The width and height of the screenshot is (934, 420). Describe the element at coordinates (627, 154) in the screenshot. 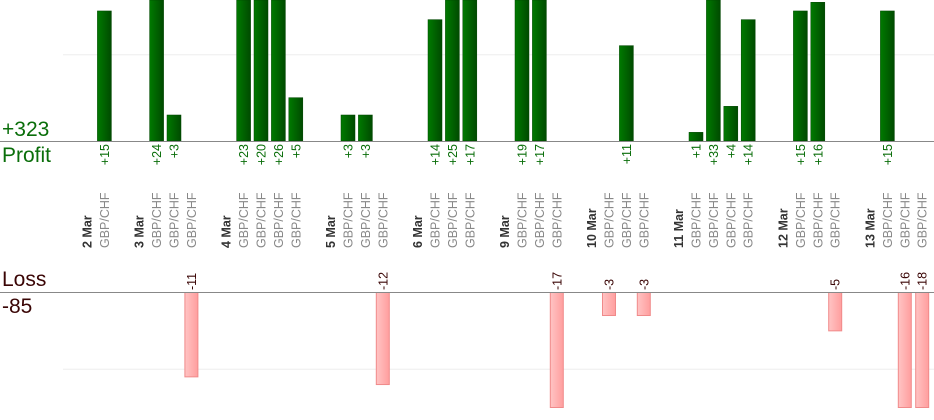

I see `profit-value-label: +11` at that location.